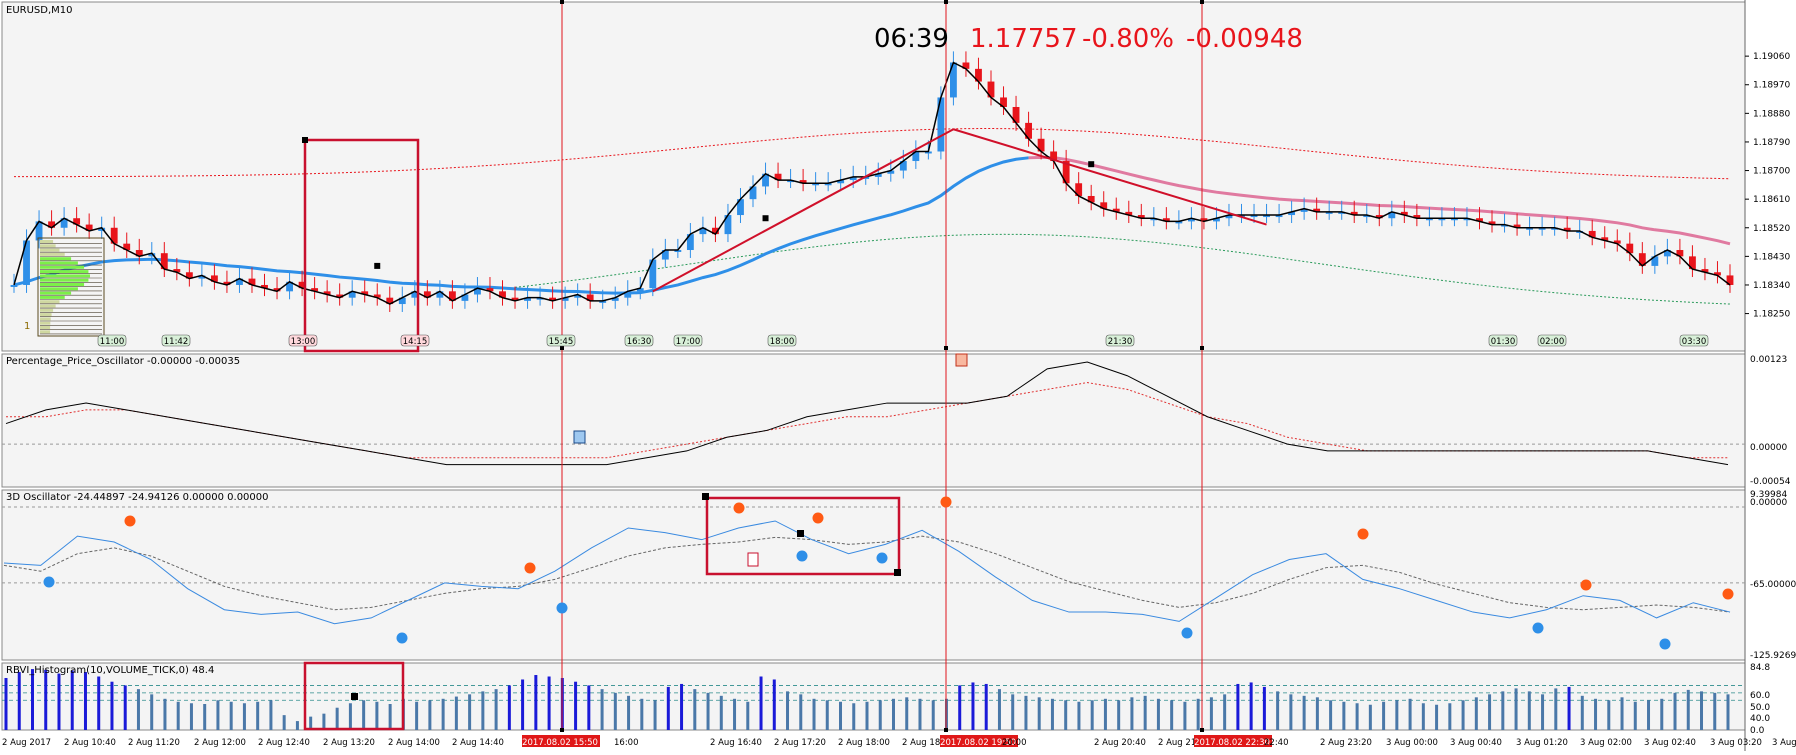  I want to click on vertical-line-anchor, so click(562, 2).